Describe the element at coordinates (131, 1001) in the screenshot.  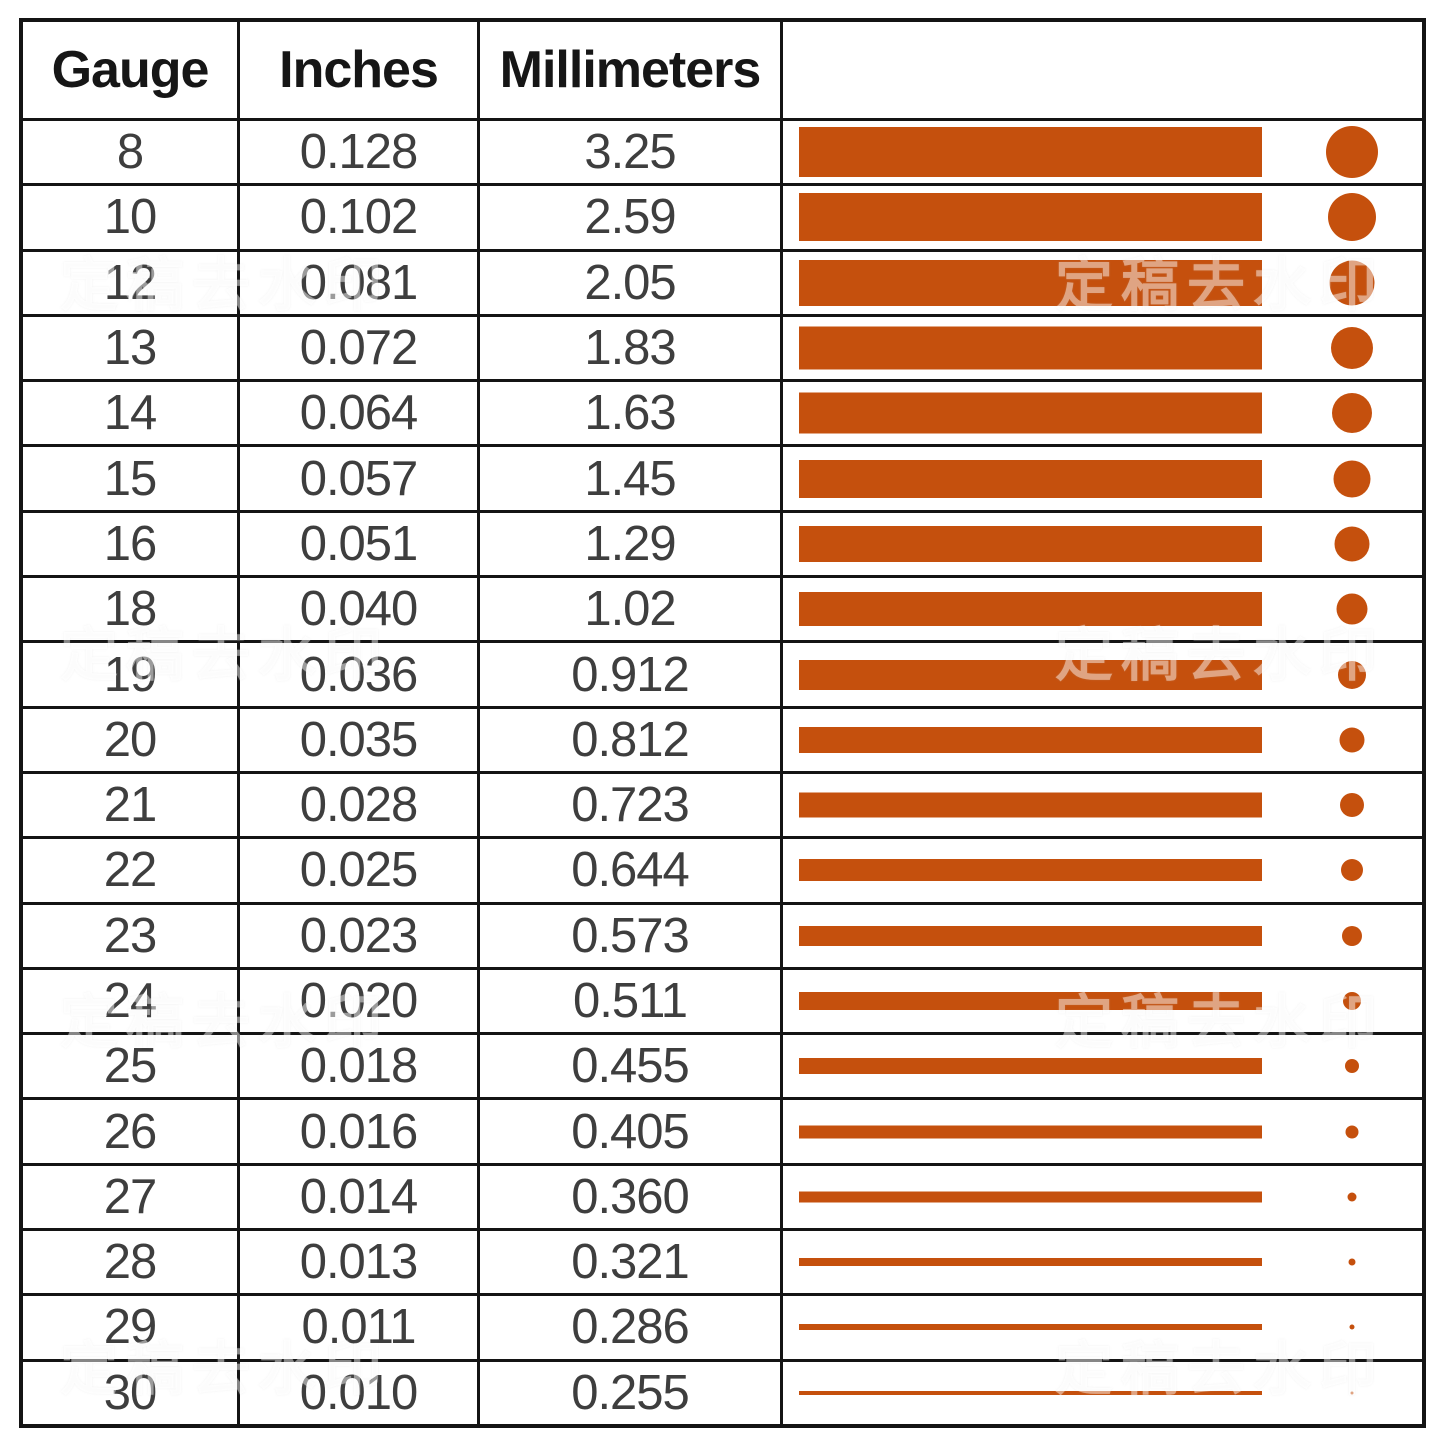
I see `gauge-cell: 24` at that location.